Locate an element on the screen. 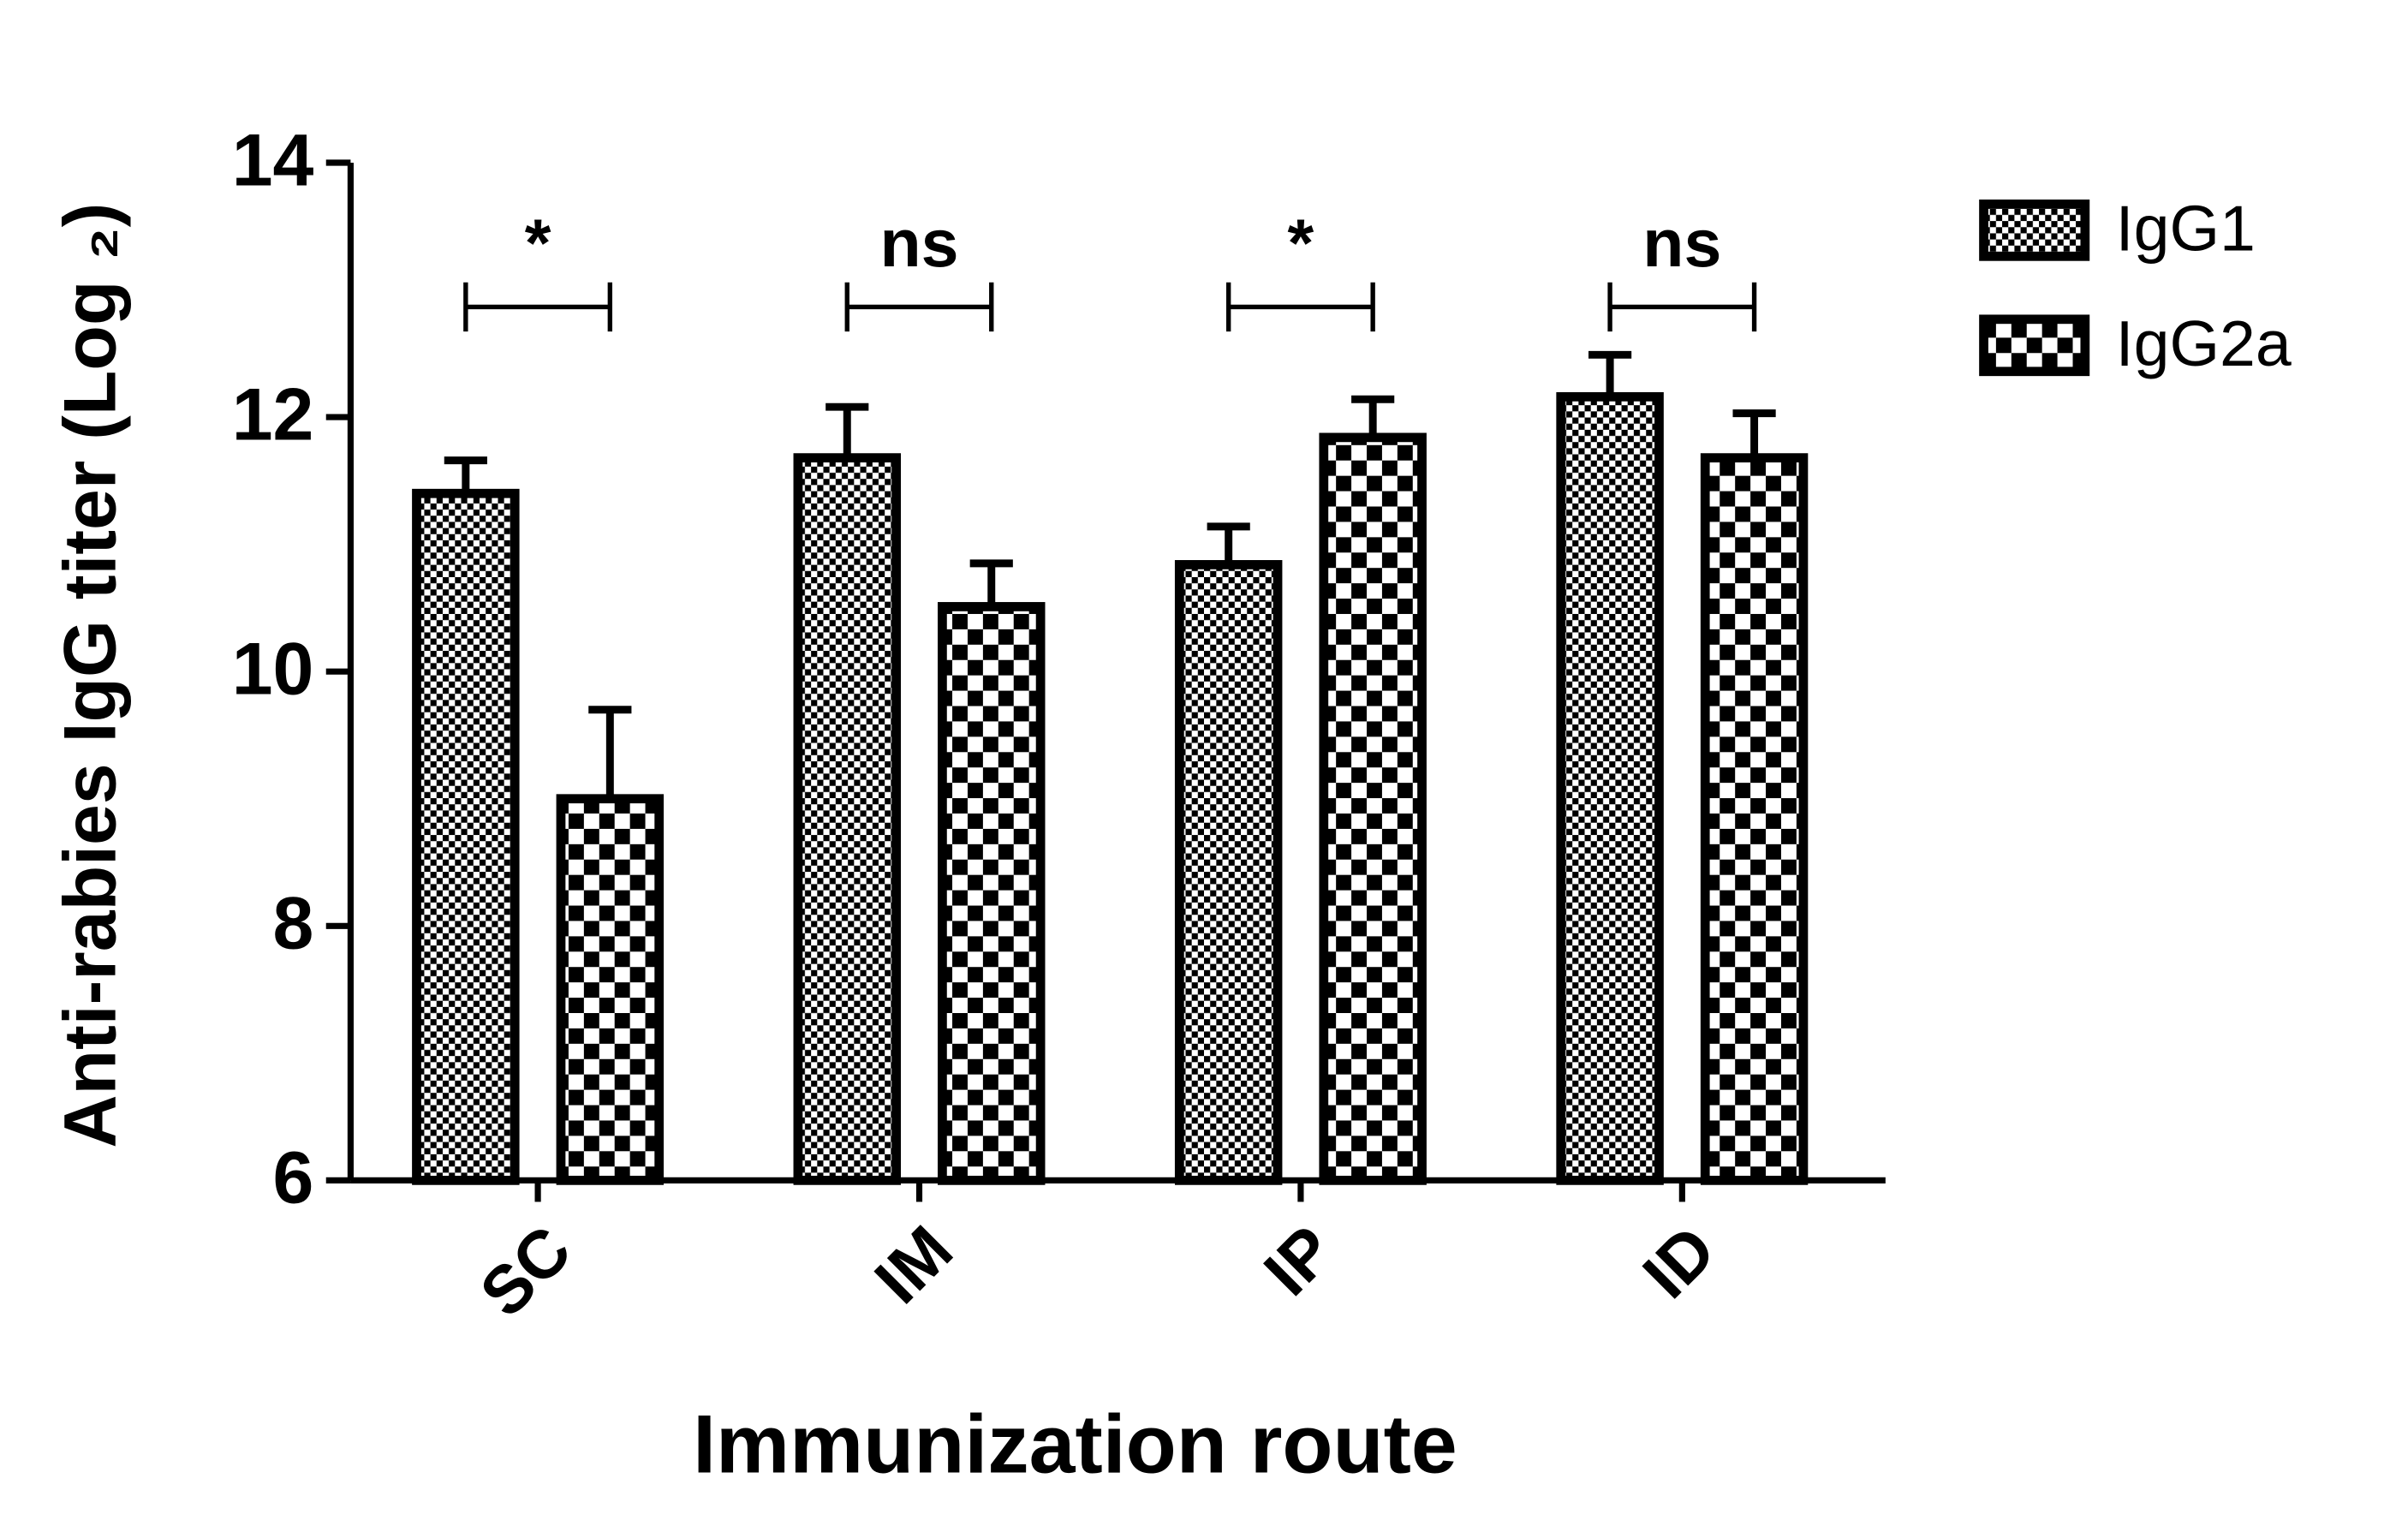 The width and height of the screenshot is (2408, 1538). x-tick-label: IM is located at coordinates (914, 1265).